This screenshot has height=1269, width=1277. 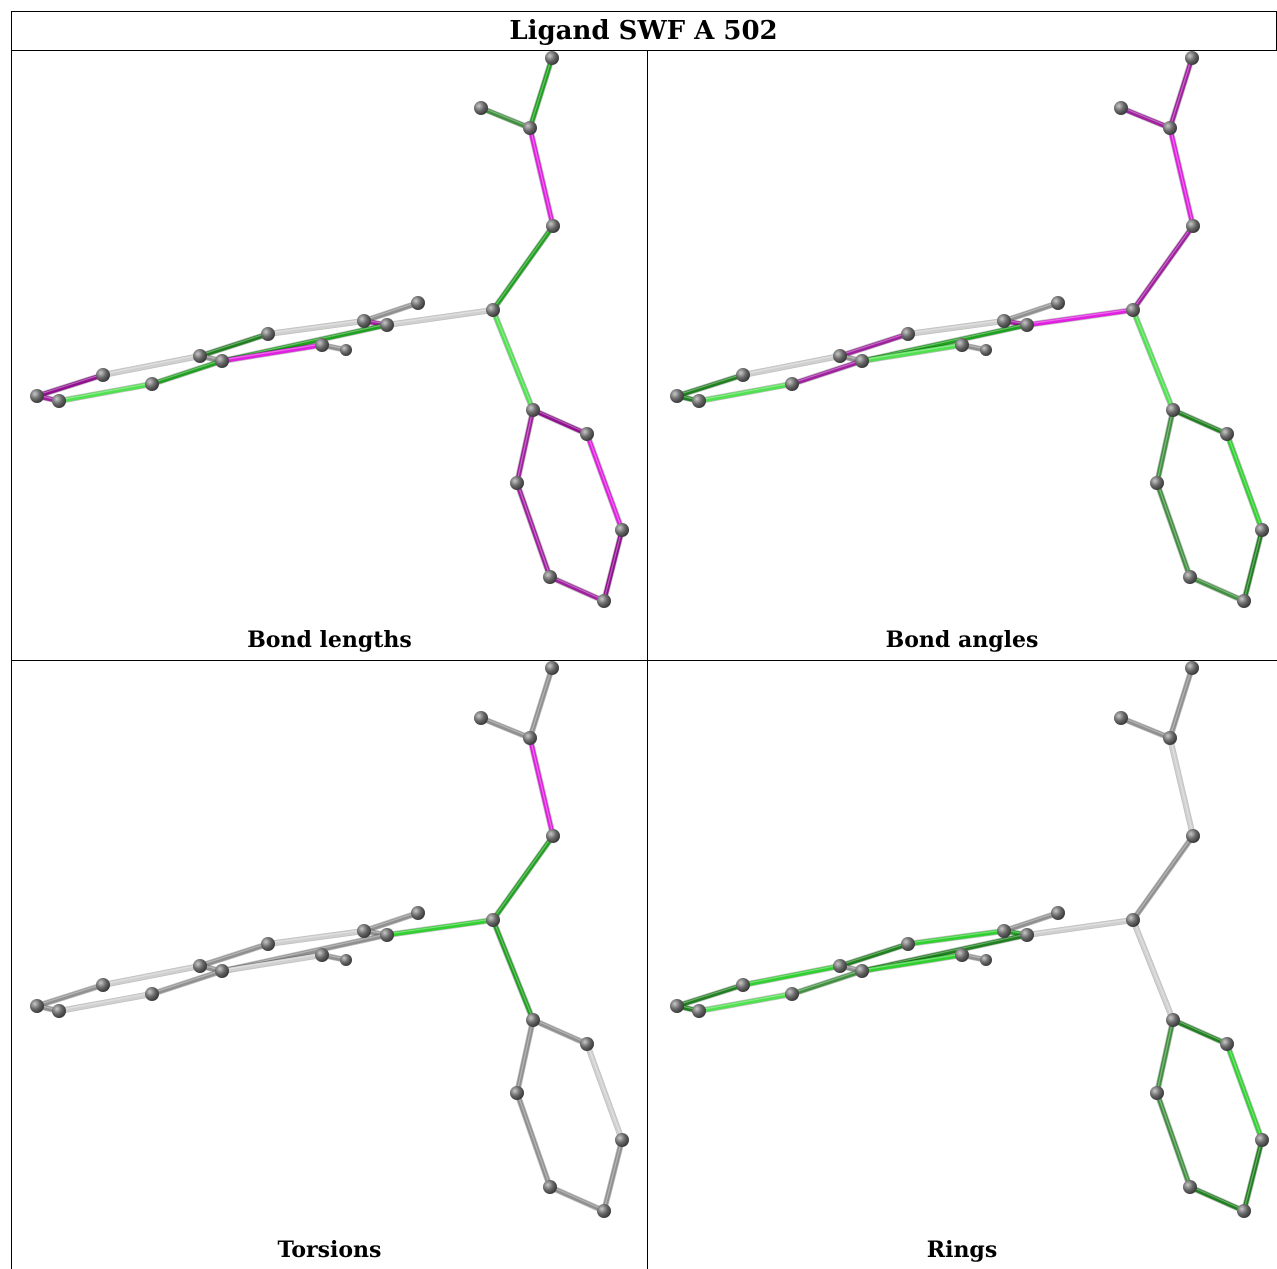 What do you see at coordinates (622, 1140) in the screenshot?
I see `atom-a21` at bounding box center [622, 1140].